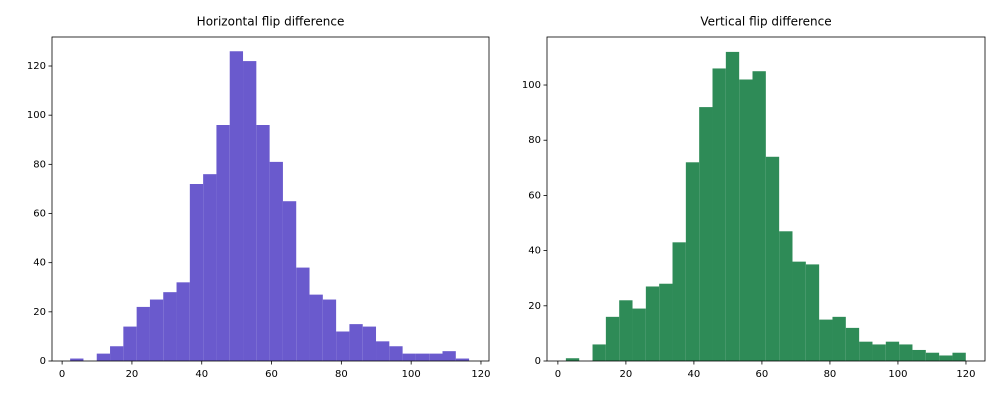 The height and width of the screenshot is (400, 1000). Describe the element at coordinates (36, 66) in the screenshot. I see `y-tick-label: 120` at that location.